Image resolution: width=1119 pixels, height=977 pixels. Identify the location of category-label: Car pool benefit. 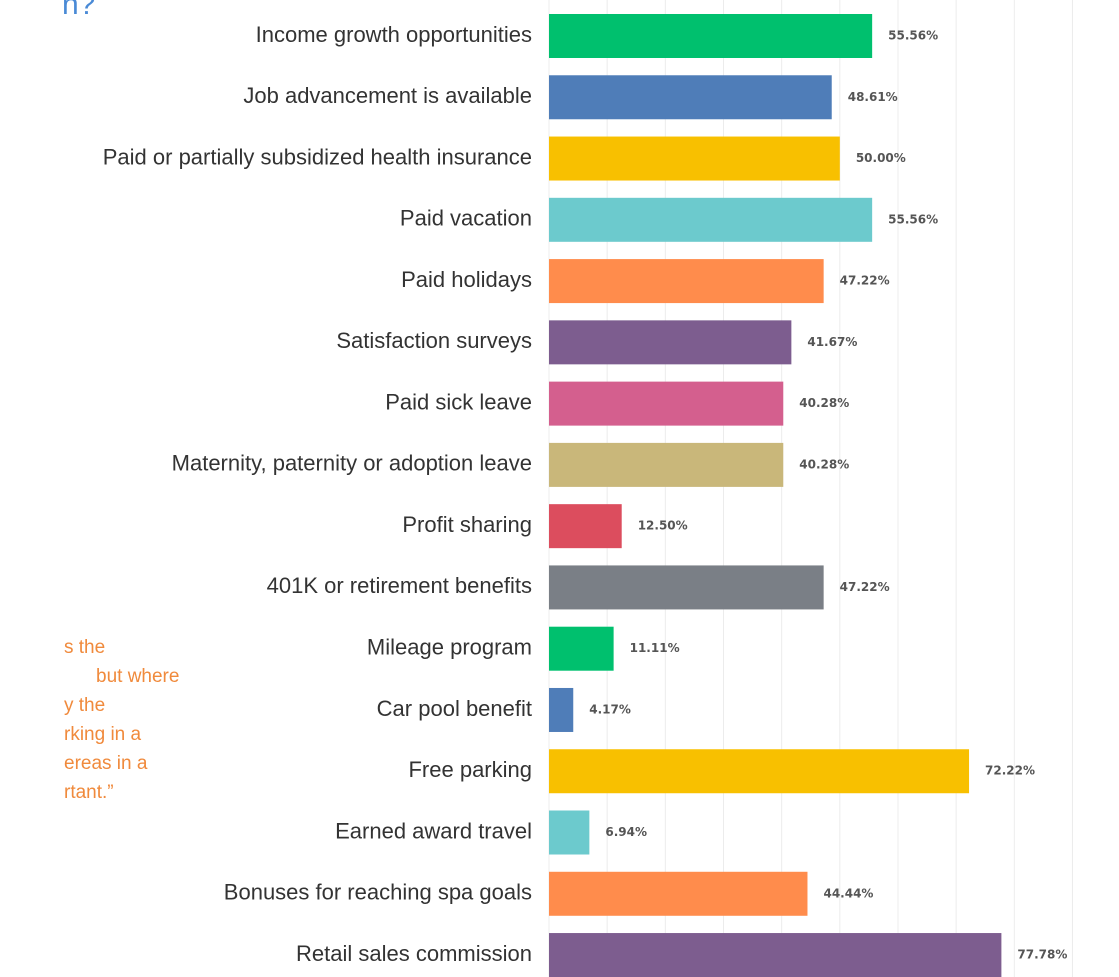
(454, 708).